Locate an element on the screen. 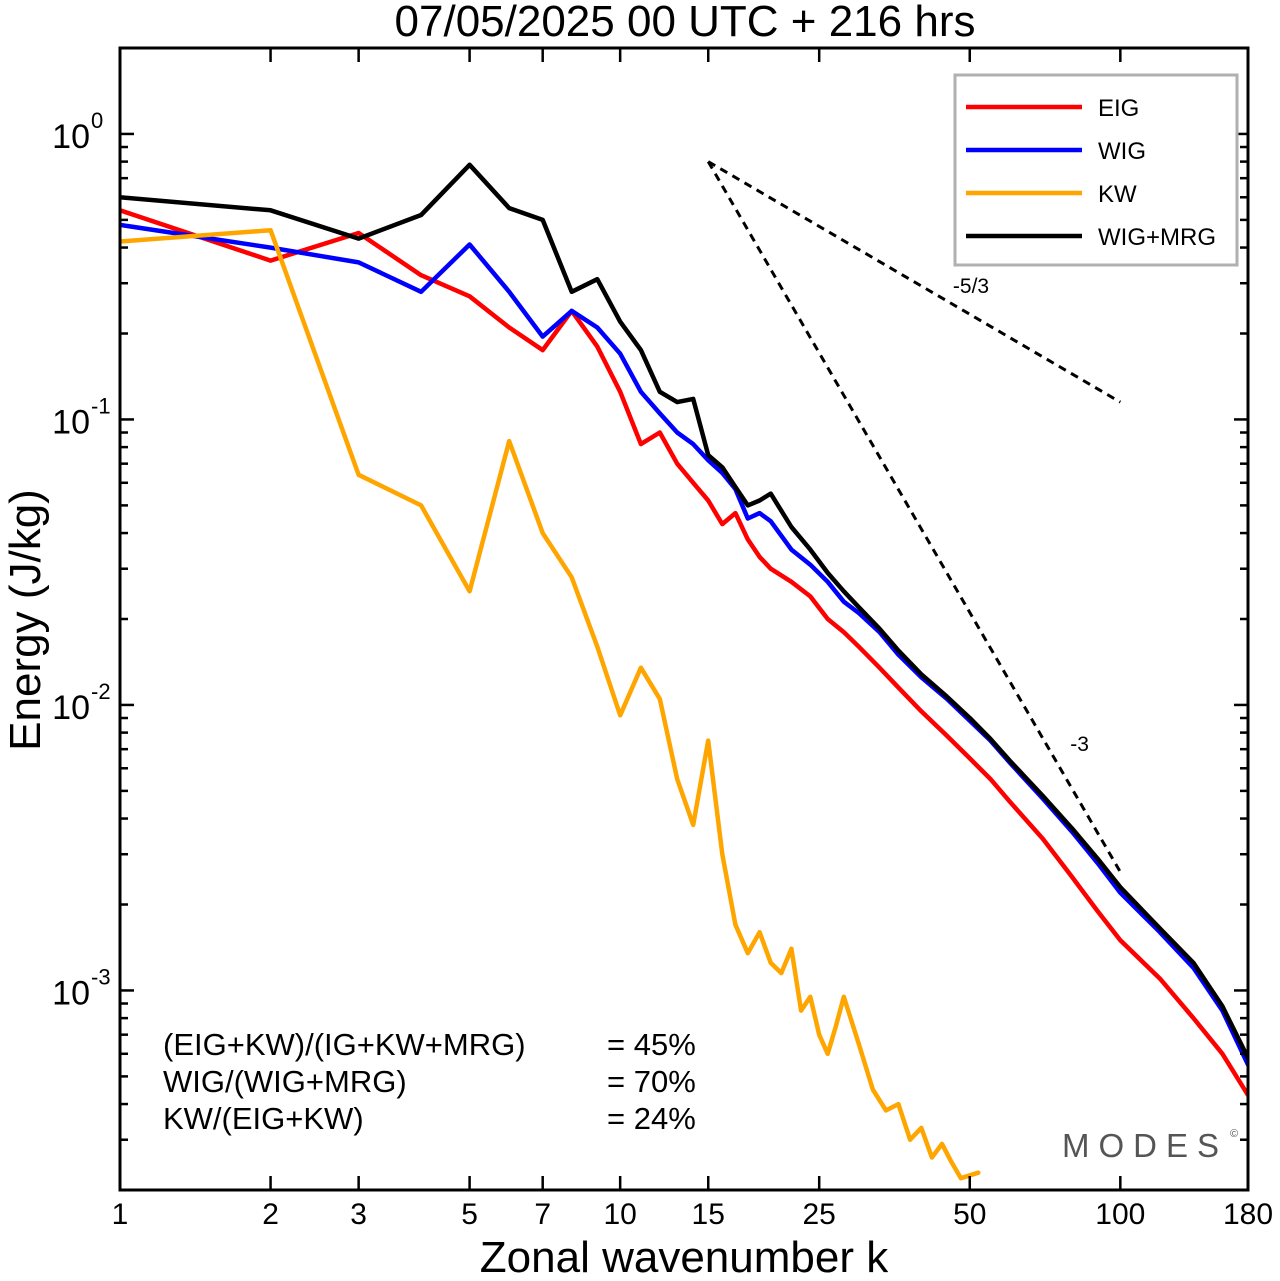  stat-label: (EIG+KW)/(IG+KW+MRG) is located at coordinates (344, 1044).